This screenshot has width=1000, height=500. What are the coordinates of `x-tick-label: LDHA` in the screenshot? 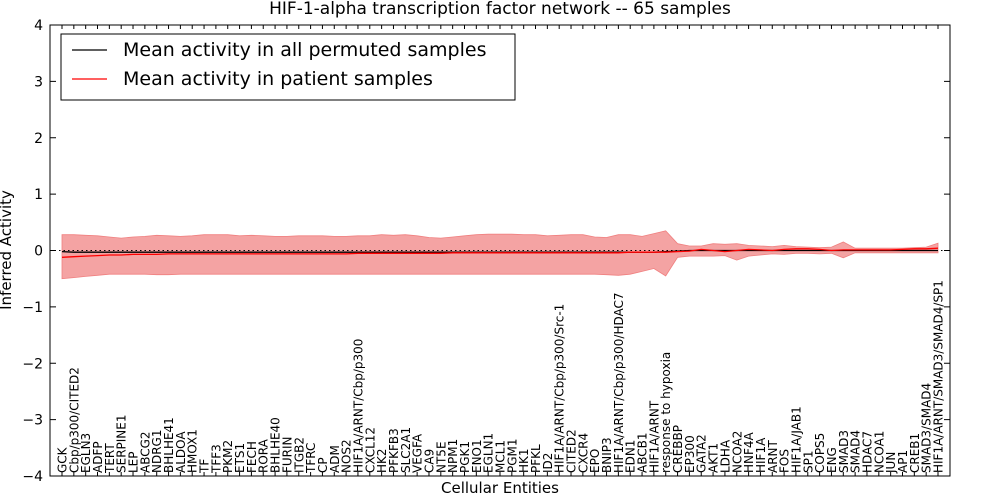 It's located at (725, 456).